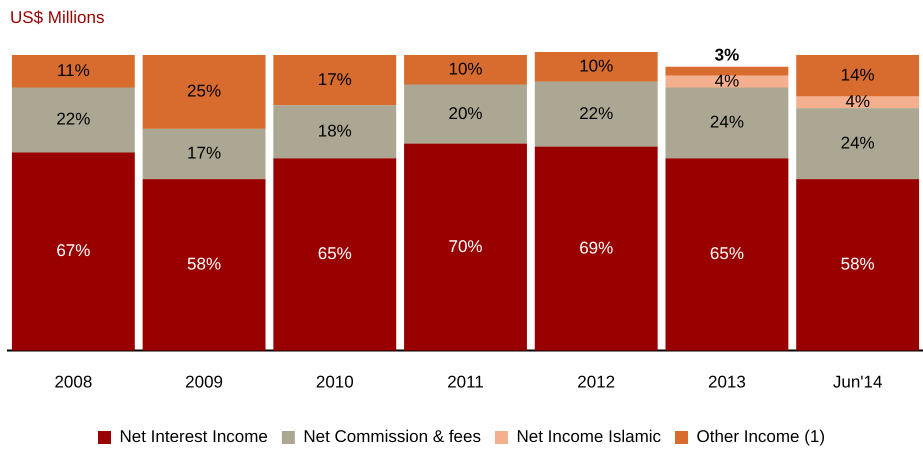 This screenshot has width=923, height=456. I want to click on x-tick-label: 2008, so click(73, 382).